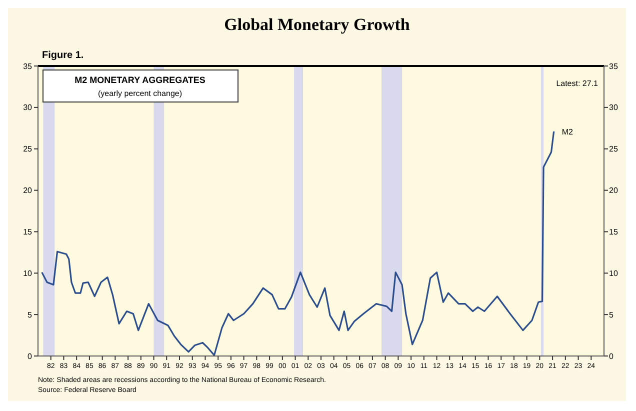  Describe the element at coordinates (317, 24) in the screenshot. I see `chart-title: Global Monetary Growth` at that location.